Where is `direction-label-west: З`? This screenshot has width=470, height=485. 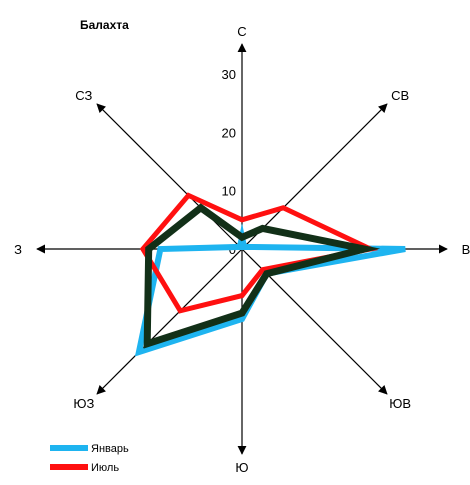
direction-label-west: З is located at coordinates (18, 249).